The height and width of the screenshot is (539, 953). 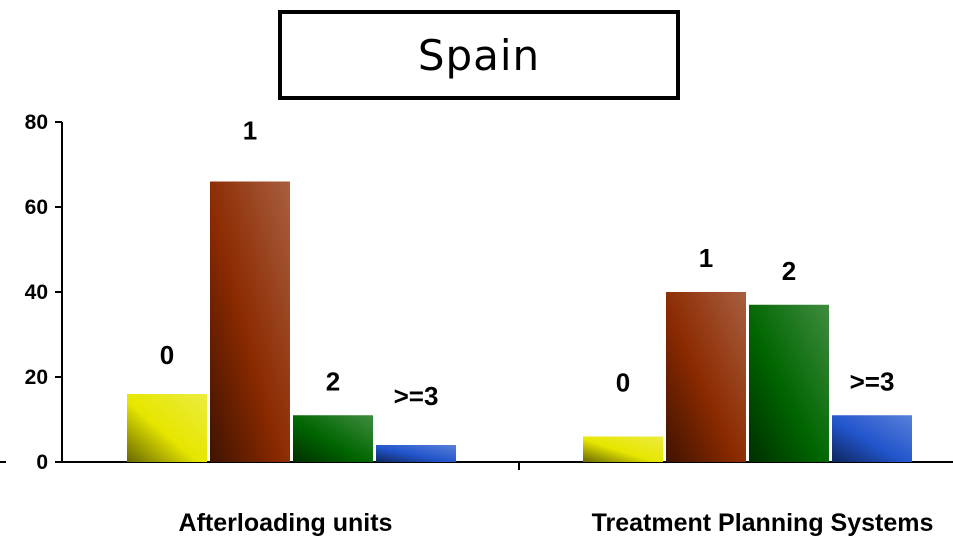 What do you see at coordinates (36, 377) in the screenshot?
I see `y-tick-label: 20` at bounding box center [36, 377].